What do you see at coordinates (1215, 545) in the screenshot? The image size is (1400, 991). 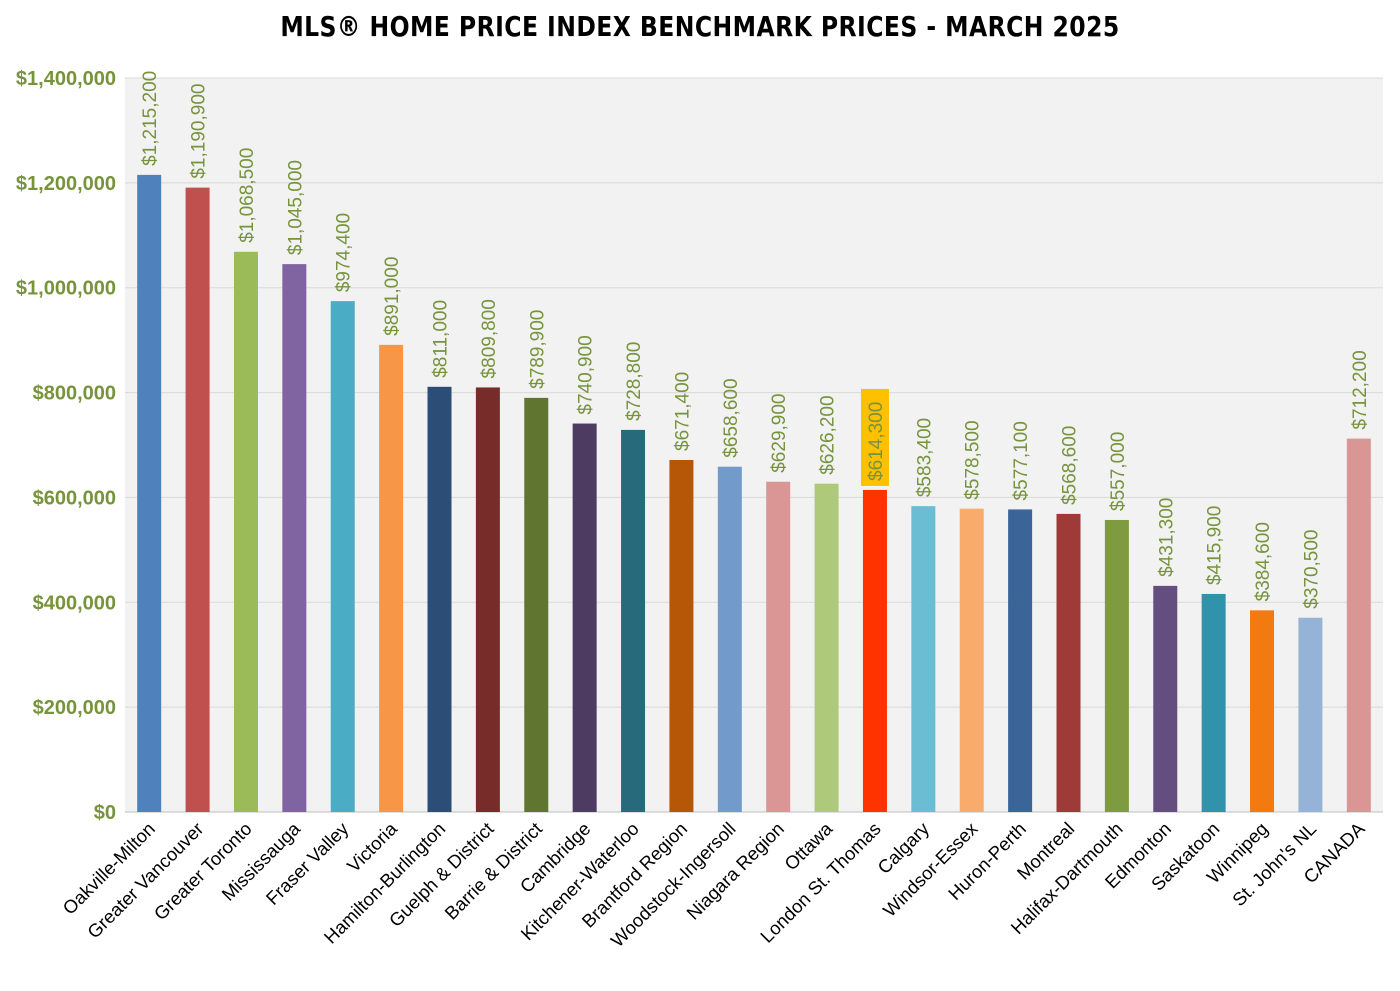 I see `data-label: $415,900` at bounding box center [1215, 545].